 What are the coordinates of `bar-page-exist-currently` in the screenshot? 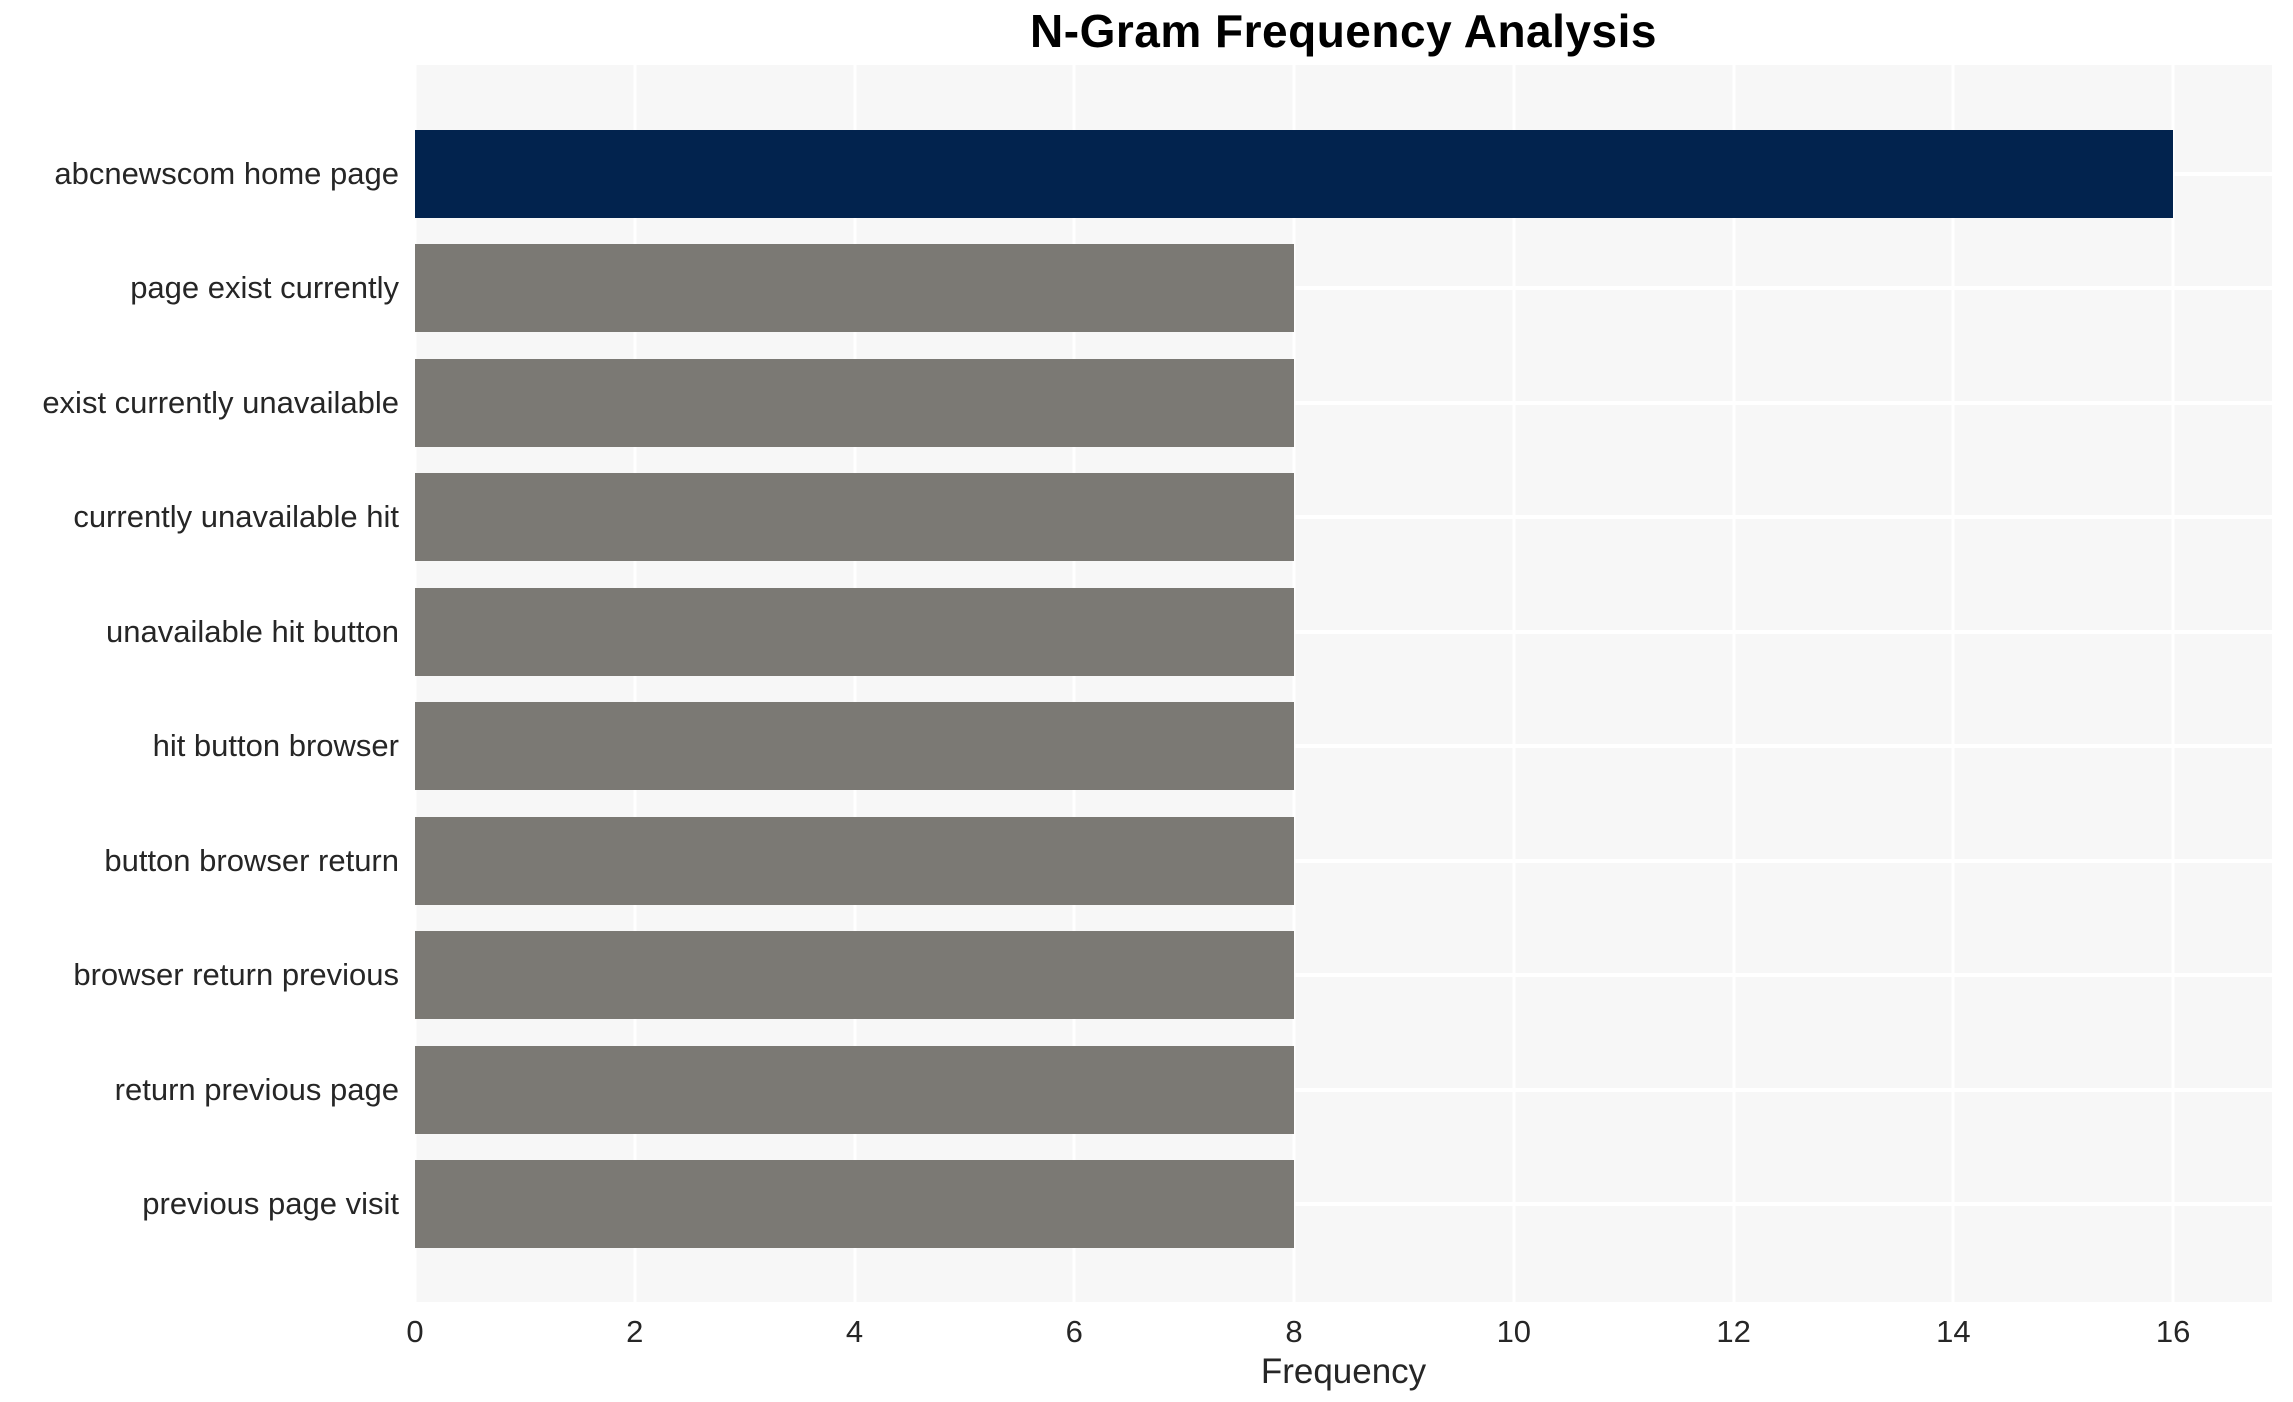 It's located at (855, 288).